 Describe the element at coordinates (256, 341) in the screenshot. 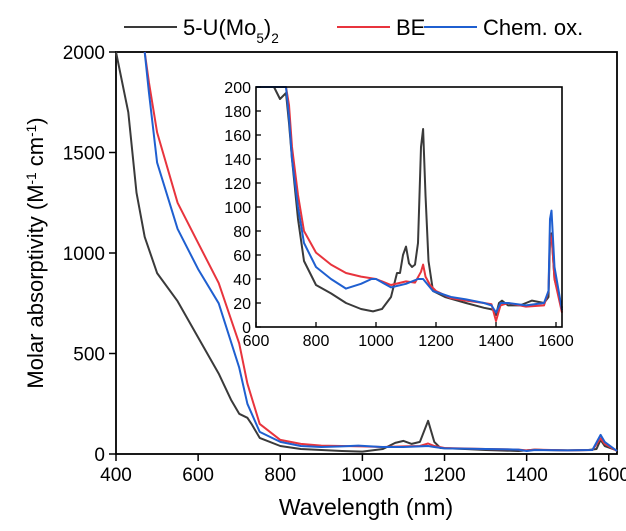

I see `inset-x-tick-label: 600` at that location.